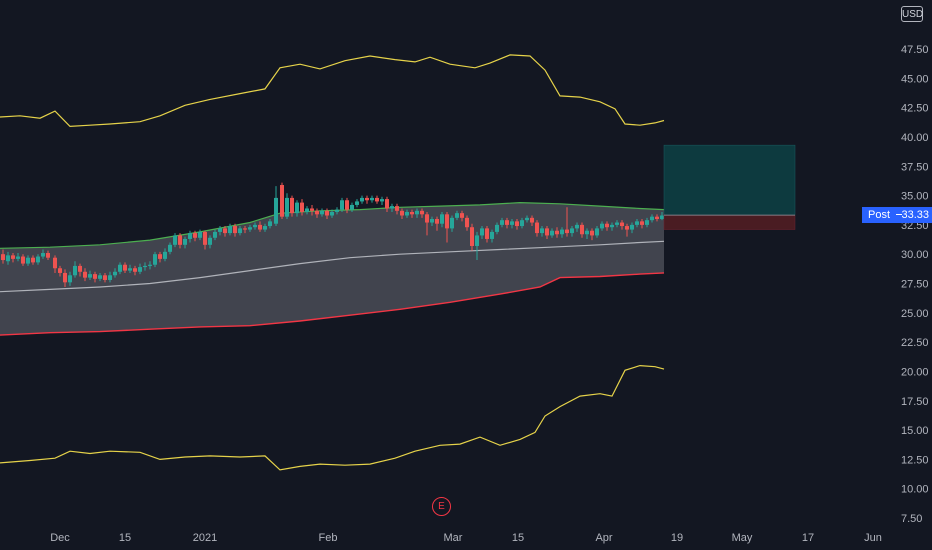 The image size is (932, 550). I want to click on x-tick-label: 19, so click(677, 538).